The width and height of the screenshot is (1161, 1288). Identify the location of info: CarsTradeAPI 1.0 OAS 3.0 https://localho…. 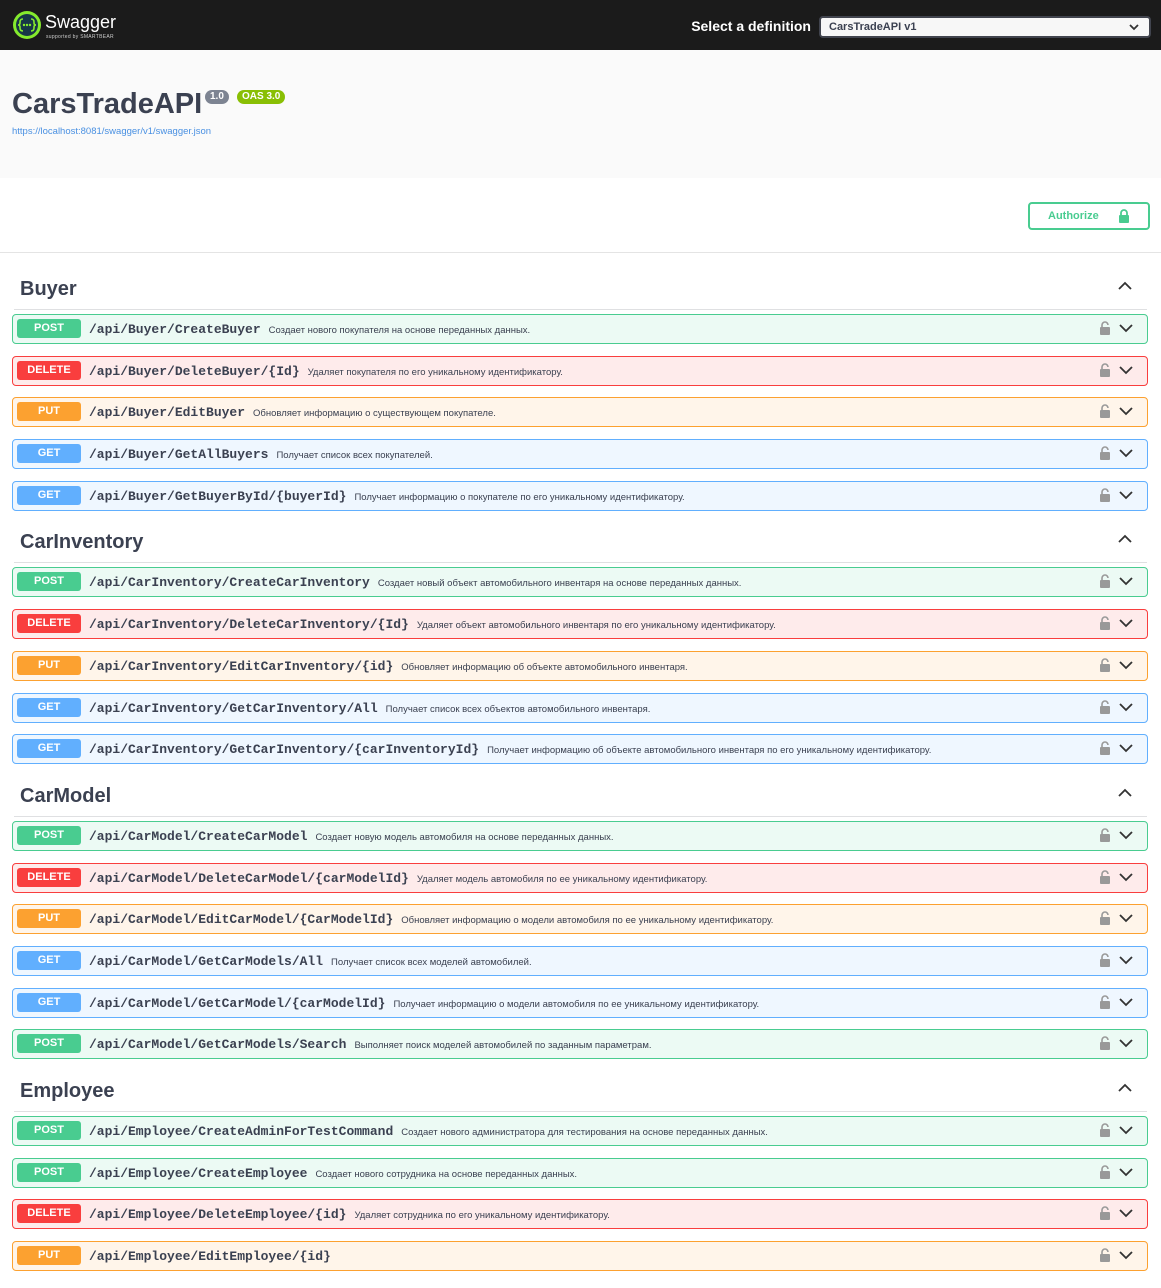
(580, 114).